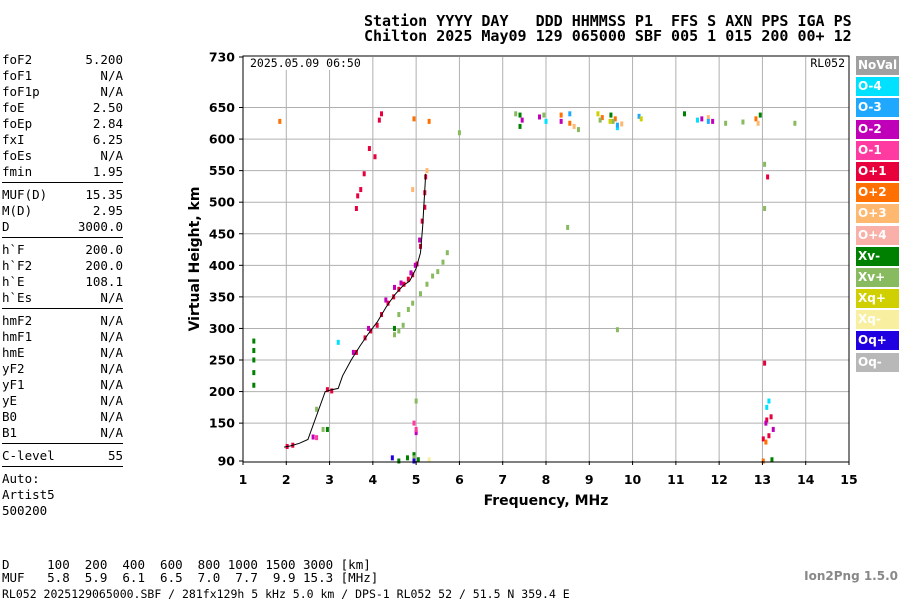 This screenshot has width=900, height=601. I want to click on x-tick-label: 14, so click(806, 479).